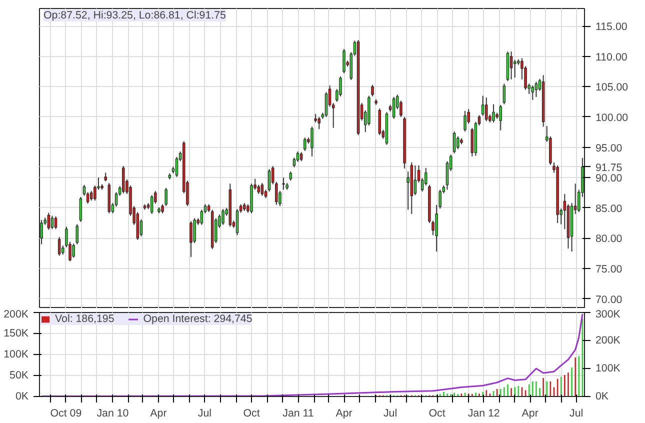 This screenshot has width=645, height=423. I want to click on y-tick-label: 80.00, so click(609, 239).